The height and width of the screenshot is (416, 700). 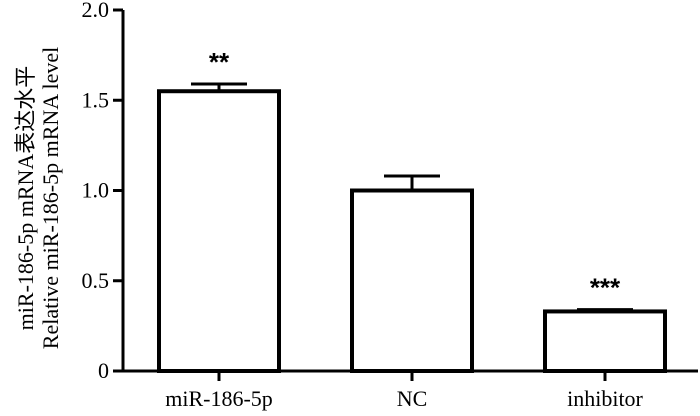 What do you see at coordinates (96, 11) in the screenshot?
I see `y-tick-label: 2.0` at bounding box center [96, 11].